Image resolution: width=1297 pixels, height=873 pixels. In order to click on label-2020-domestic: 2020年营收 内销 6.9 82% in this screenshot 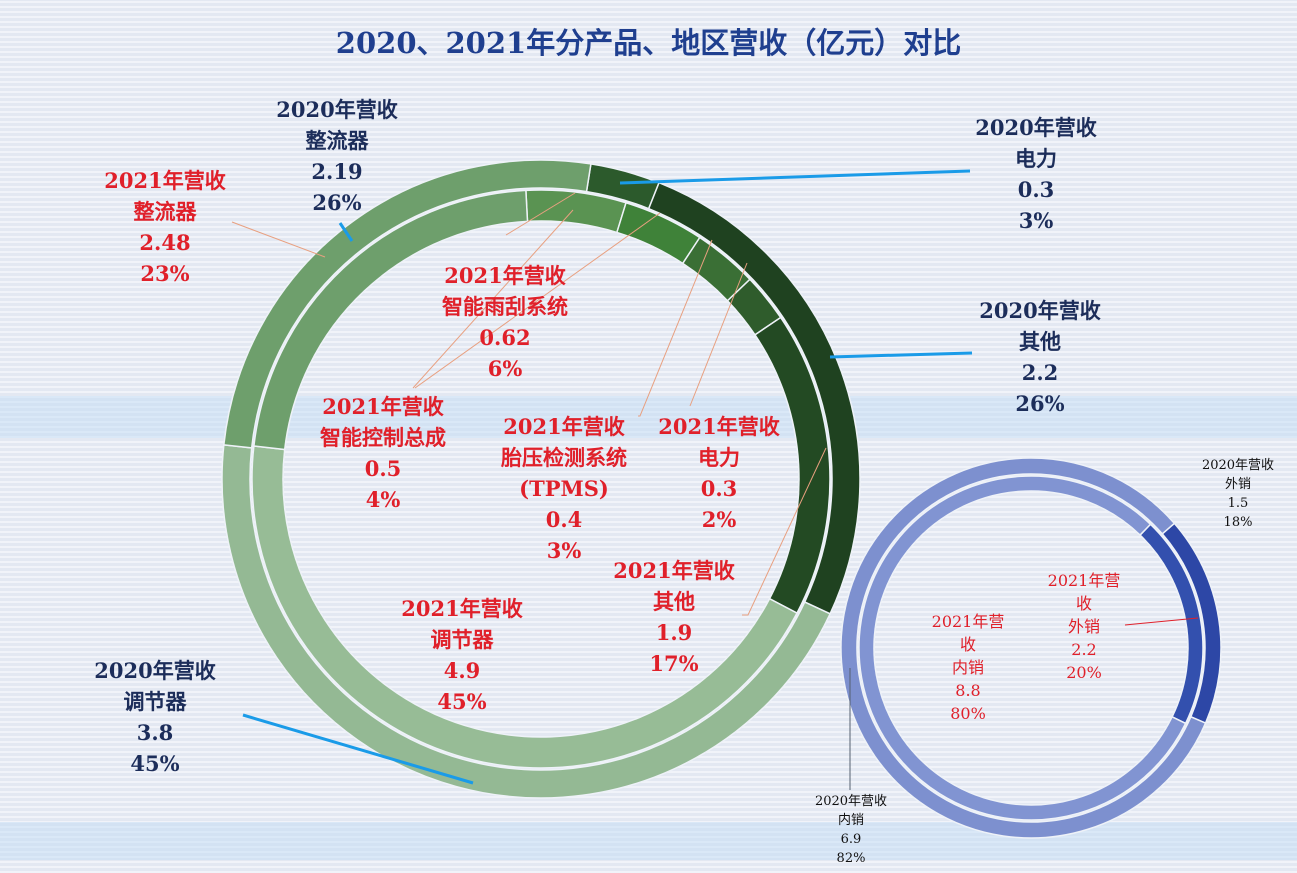, I will do `click(851, 830)`.